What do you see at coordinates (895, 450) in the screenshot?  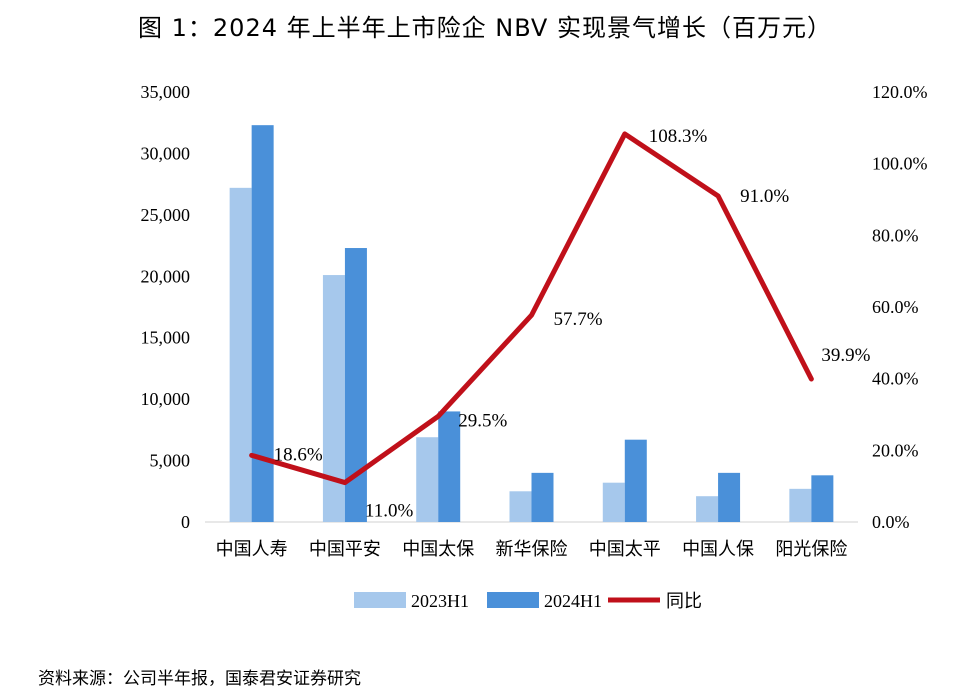 I see `y-right-tick-label: 20.0%` at bounding box center [895, 450].